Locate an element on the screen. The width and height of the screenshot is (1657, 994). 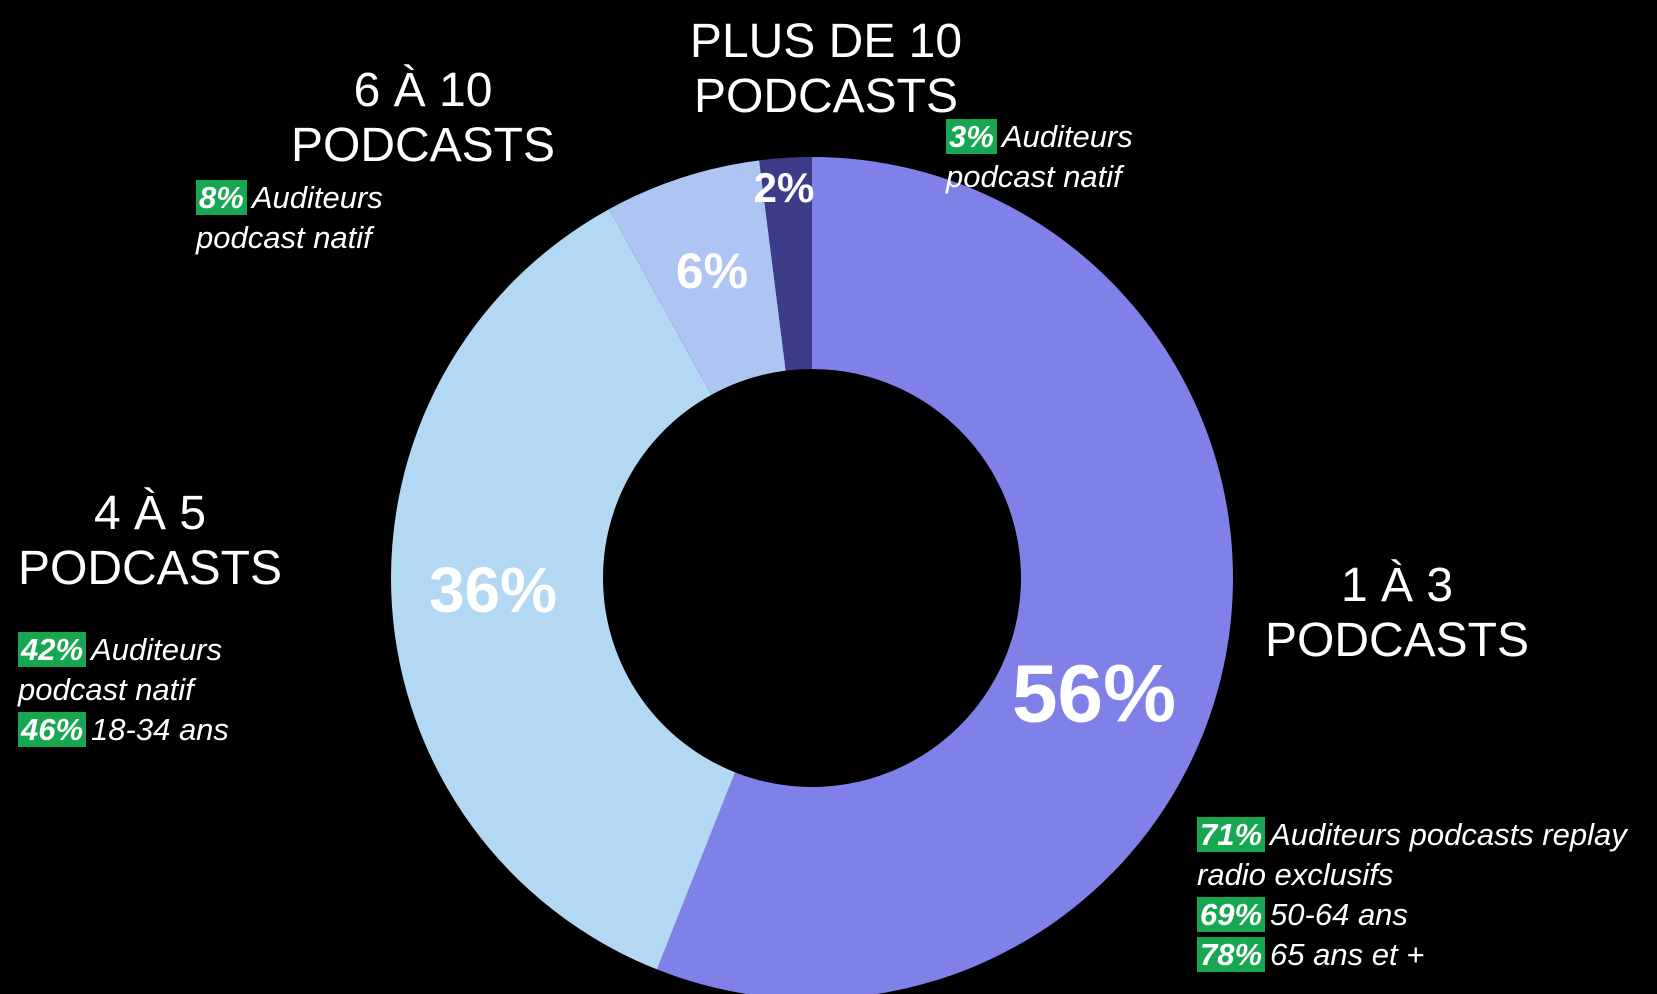
annotation-line: 69% 50-64 ans is located at coordinates (1427, 915).